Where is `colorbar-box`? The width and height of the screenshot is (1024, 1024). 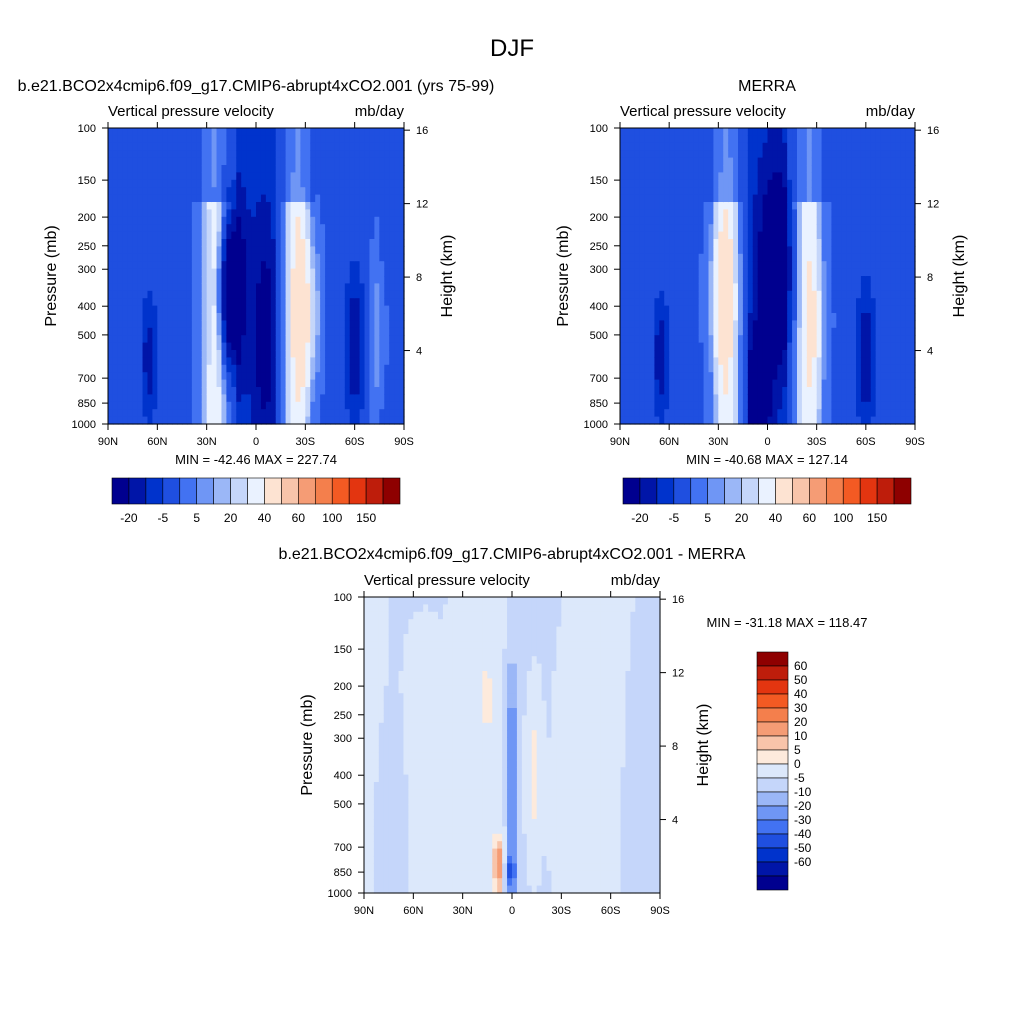
colorbar-box is located at coordinates (648, 491).